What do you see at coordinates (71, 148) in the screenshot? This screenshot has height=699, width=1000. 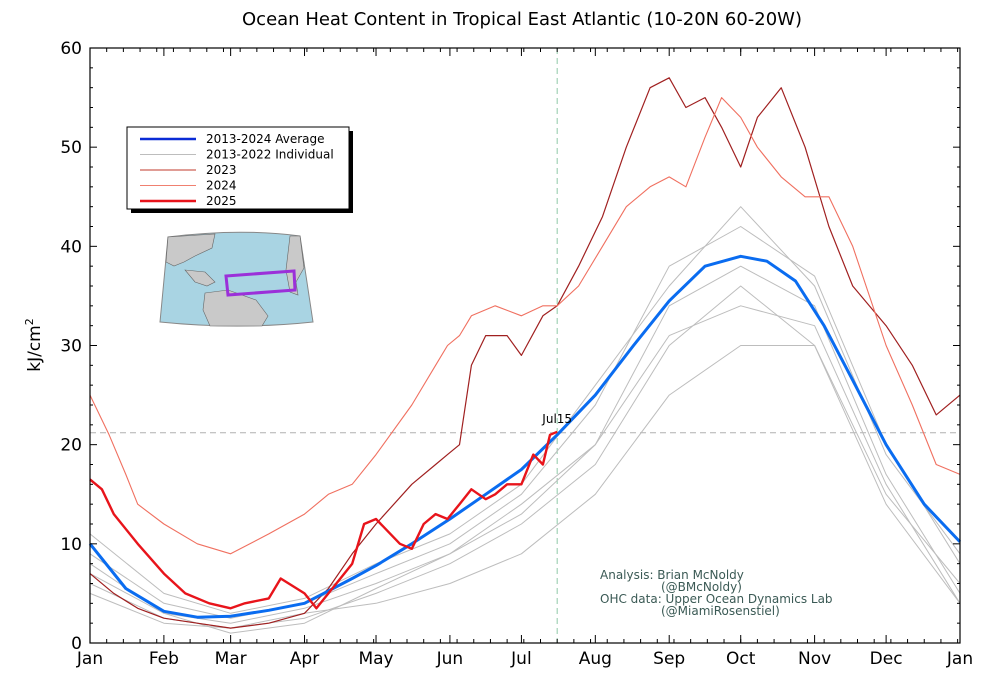 I see `y-tick-label: 50` at bounding box center [71, 148].